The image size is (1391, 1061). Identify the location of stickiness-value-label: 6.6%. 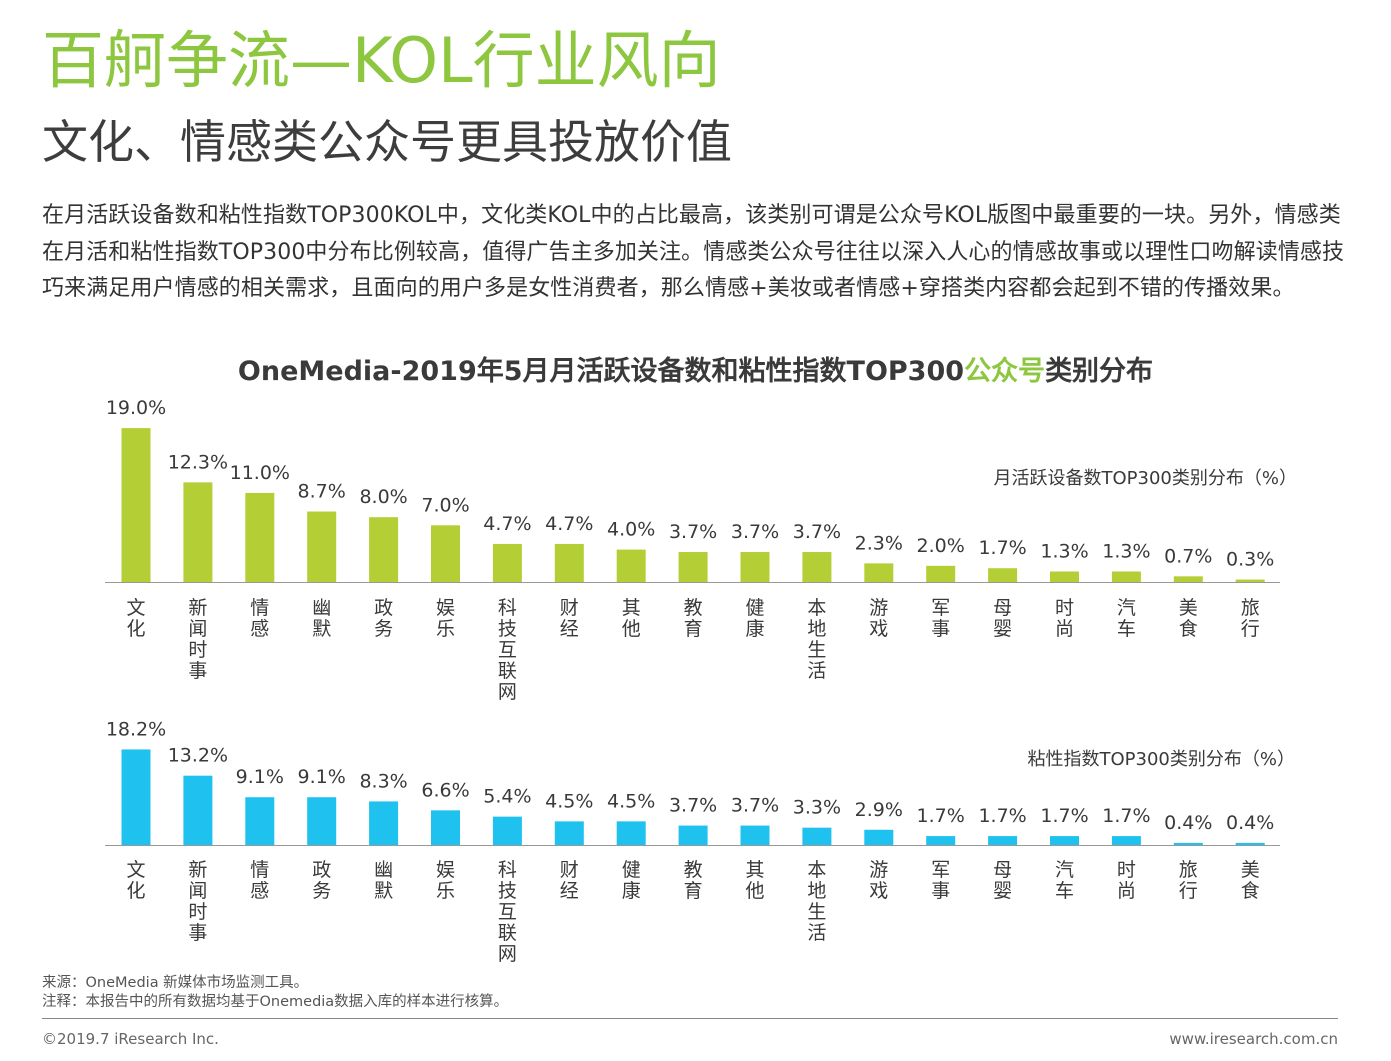
(445, 790).